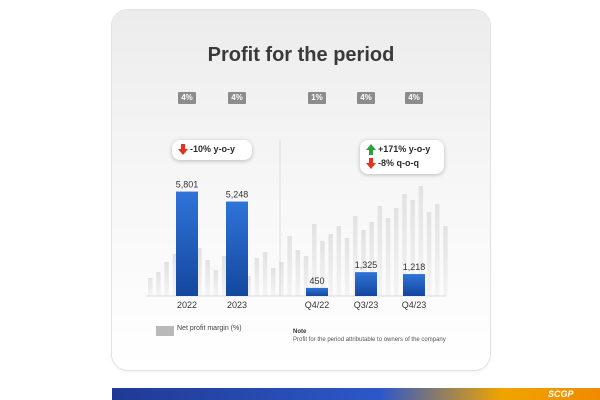  What do you see at coordinates (187, 305) in the screenshot?
I see `annual-category-label: 2022` at bounding box center [187, 305].